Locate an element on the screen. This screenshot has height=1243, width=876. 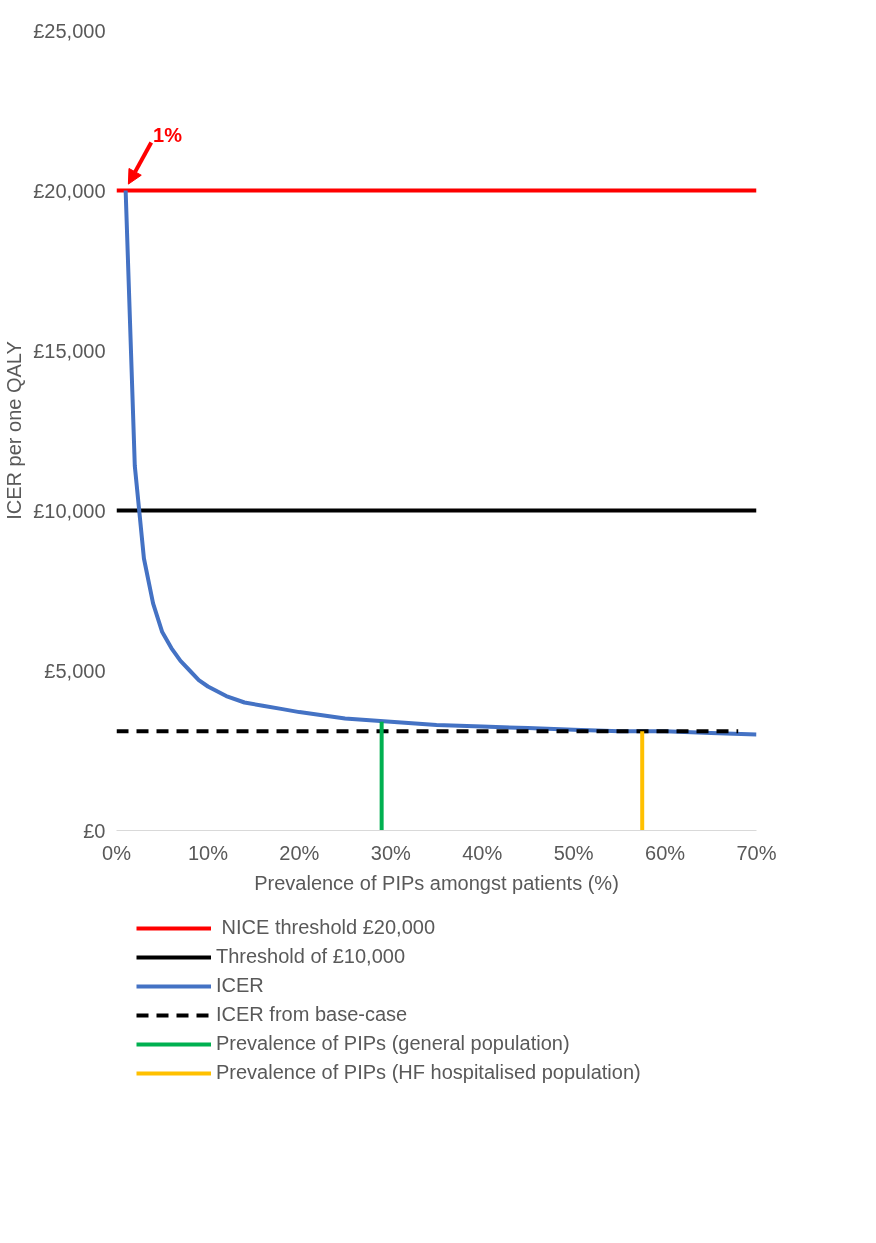
legend-label: Prevalence of PIPs (general population) is located at coordinates (393, 1043).